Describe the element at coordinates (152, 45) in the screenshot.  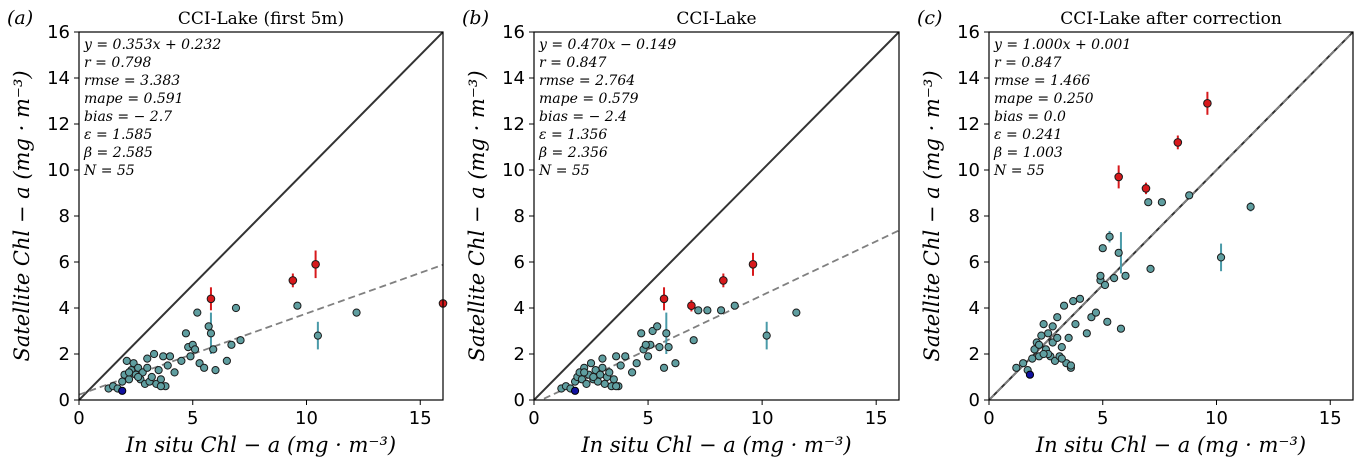
I see `stat-line: y = 0.353x + 0.232` at that location.